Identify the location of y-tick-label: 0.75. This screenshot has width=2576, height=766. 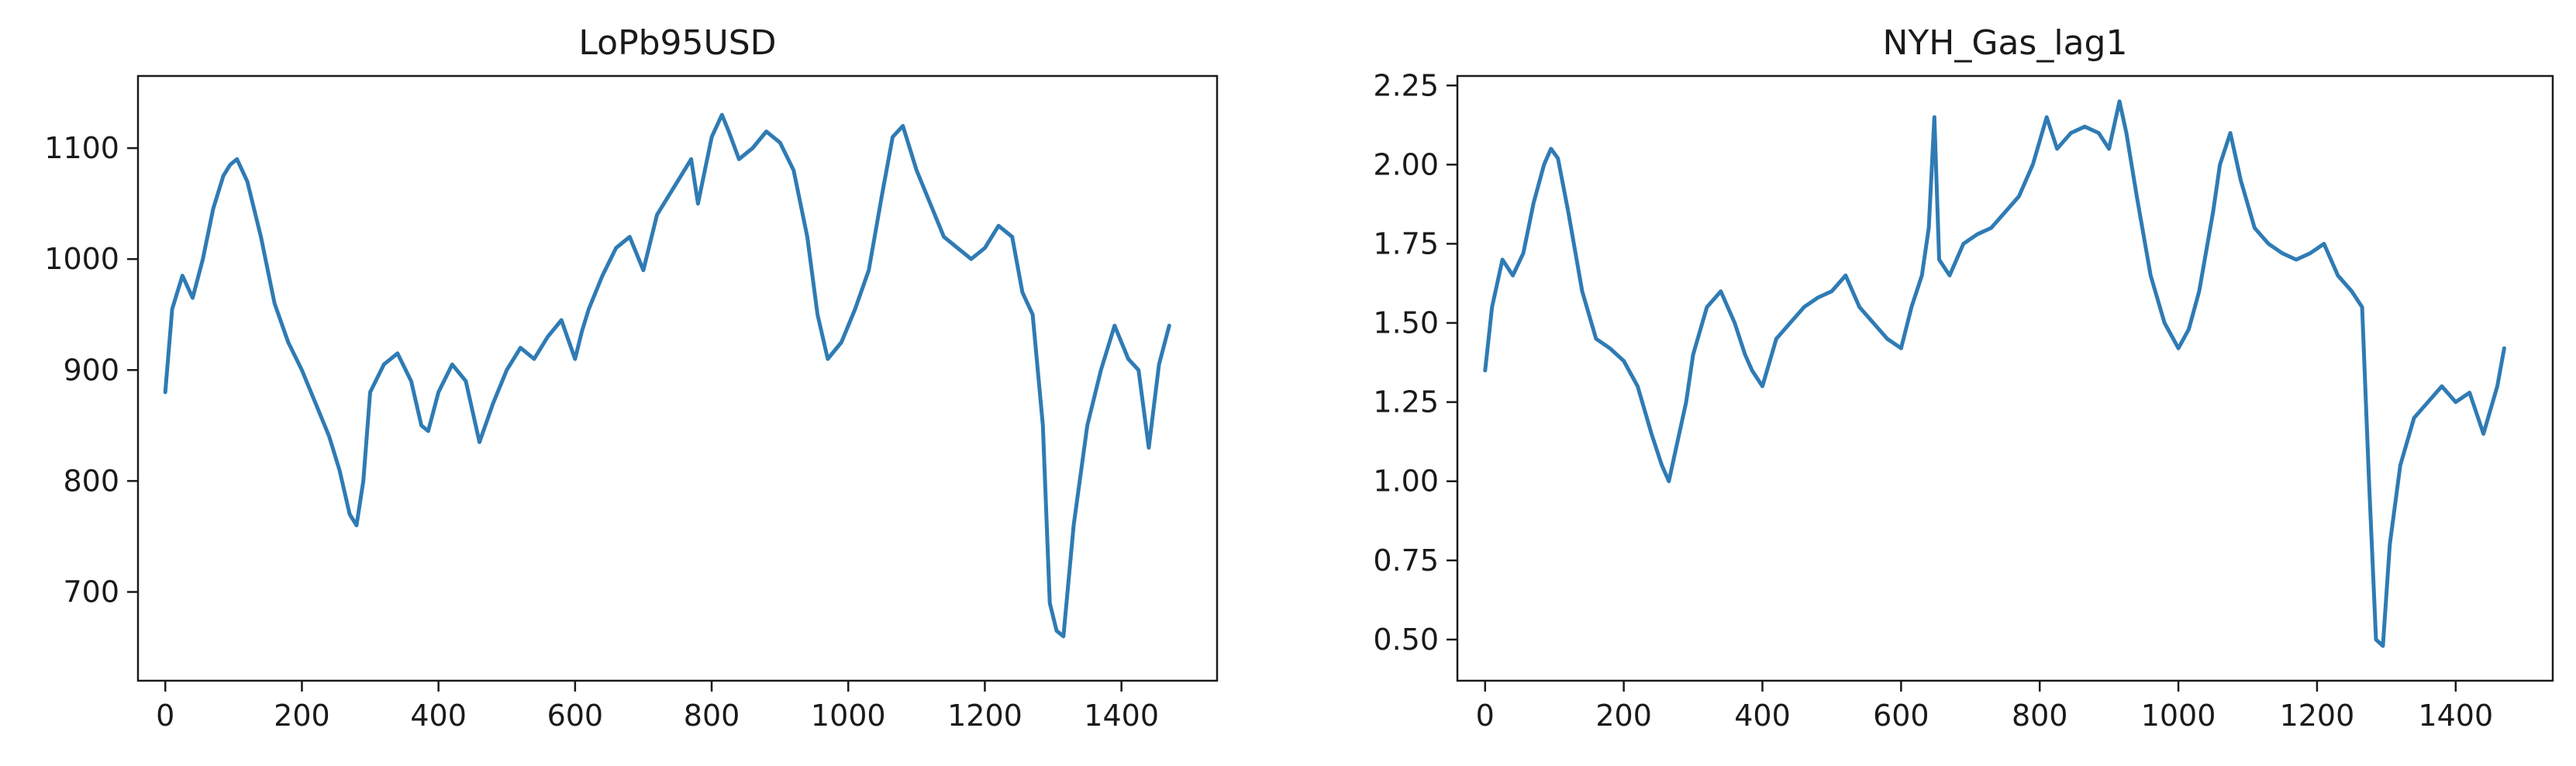
(1406, 560).